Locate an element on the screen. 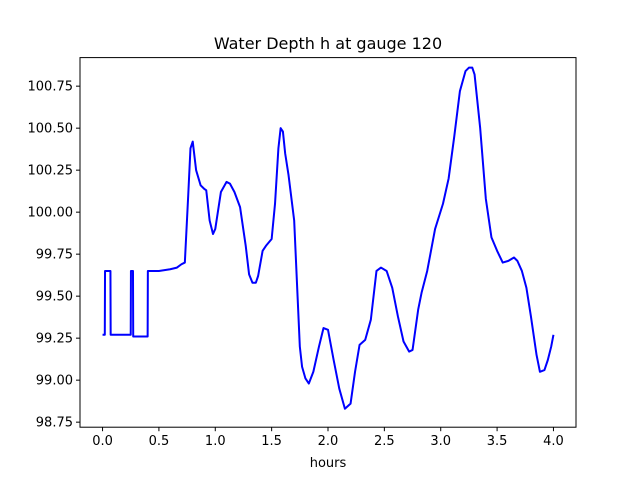 The width and height of the screenshot is (640, 480). x-tick-label: 3.5 is located at coordinates (497, 441).